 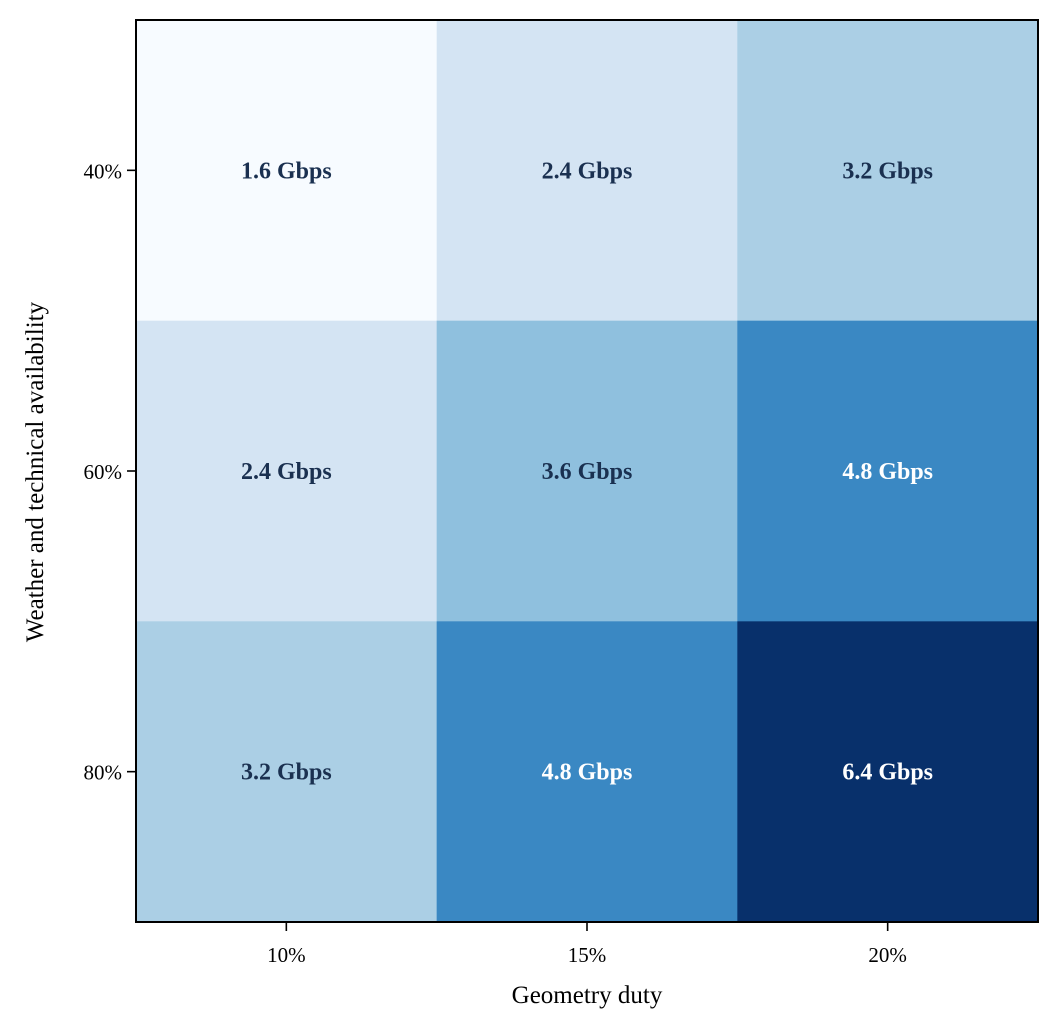 I want to click on heatmap-cell-label: 6.4 Gbps, so click(x=887, y=773).